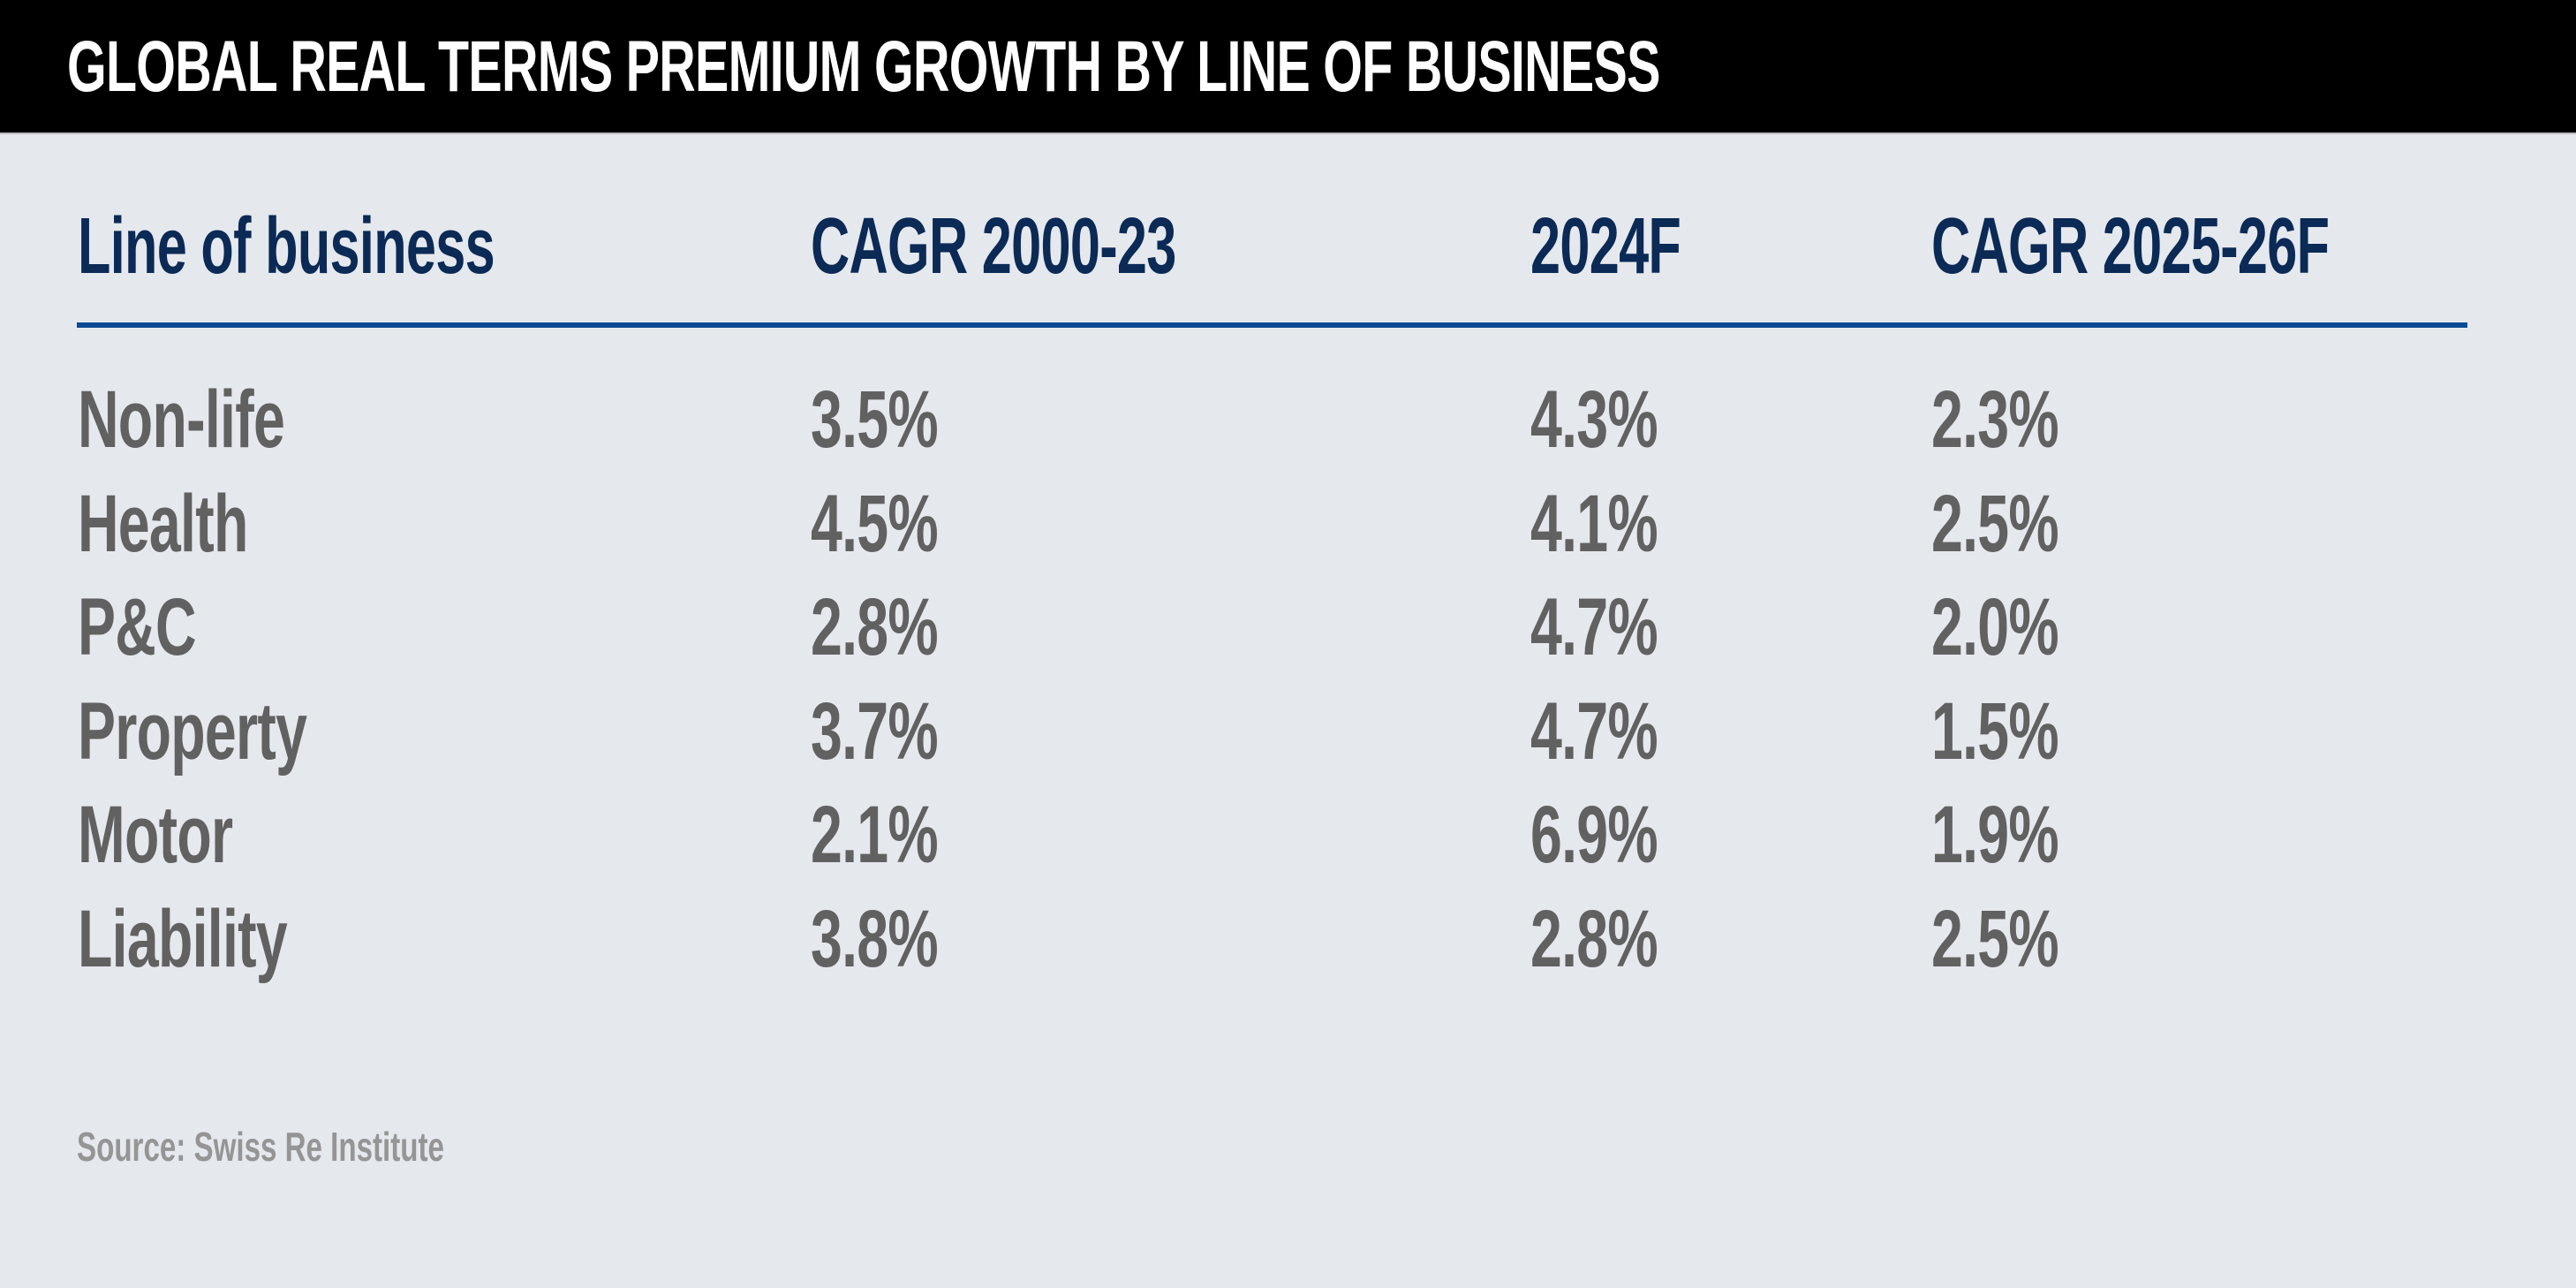  I want to click on row-label: Health, so click(163, 523).